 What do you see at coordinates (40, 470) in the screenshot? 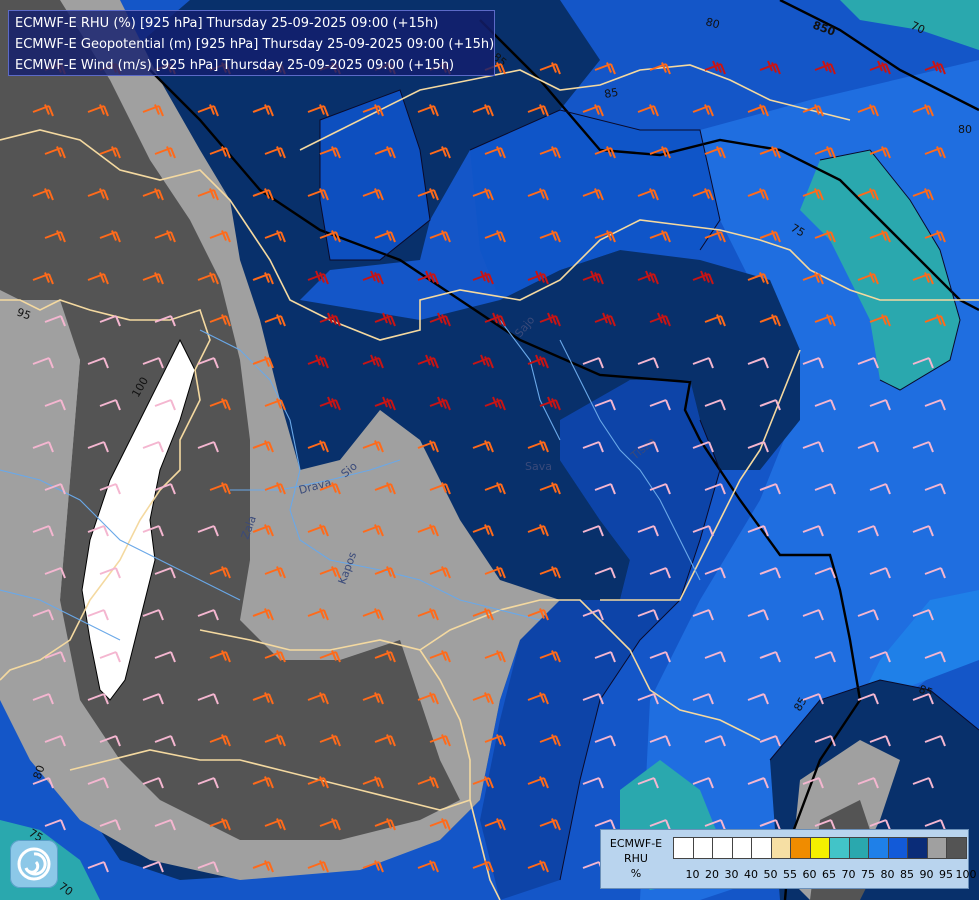
I see `rh-zone-90-inner` at bounding box center [40, 470].